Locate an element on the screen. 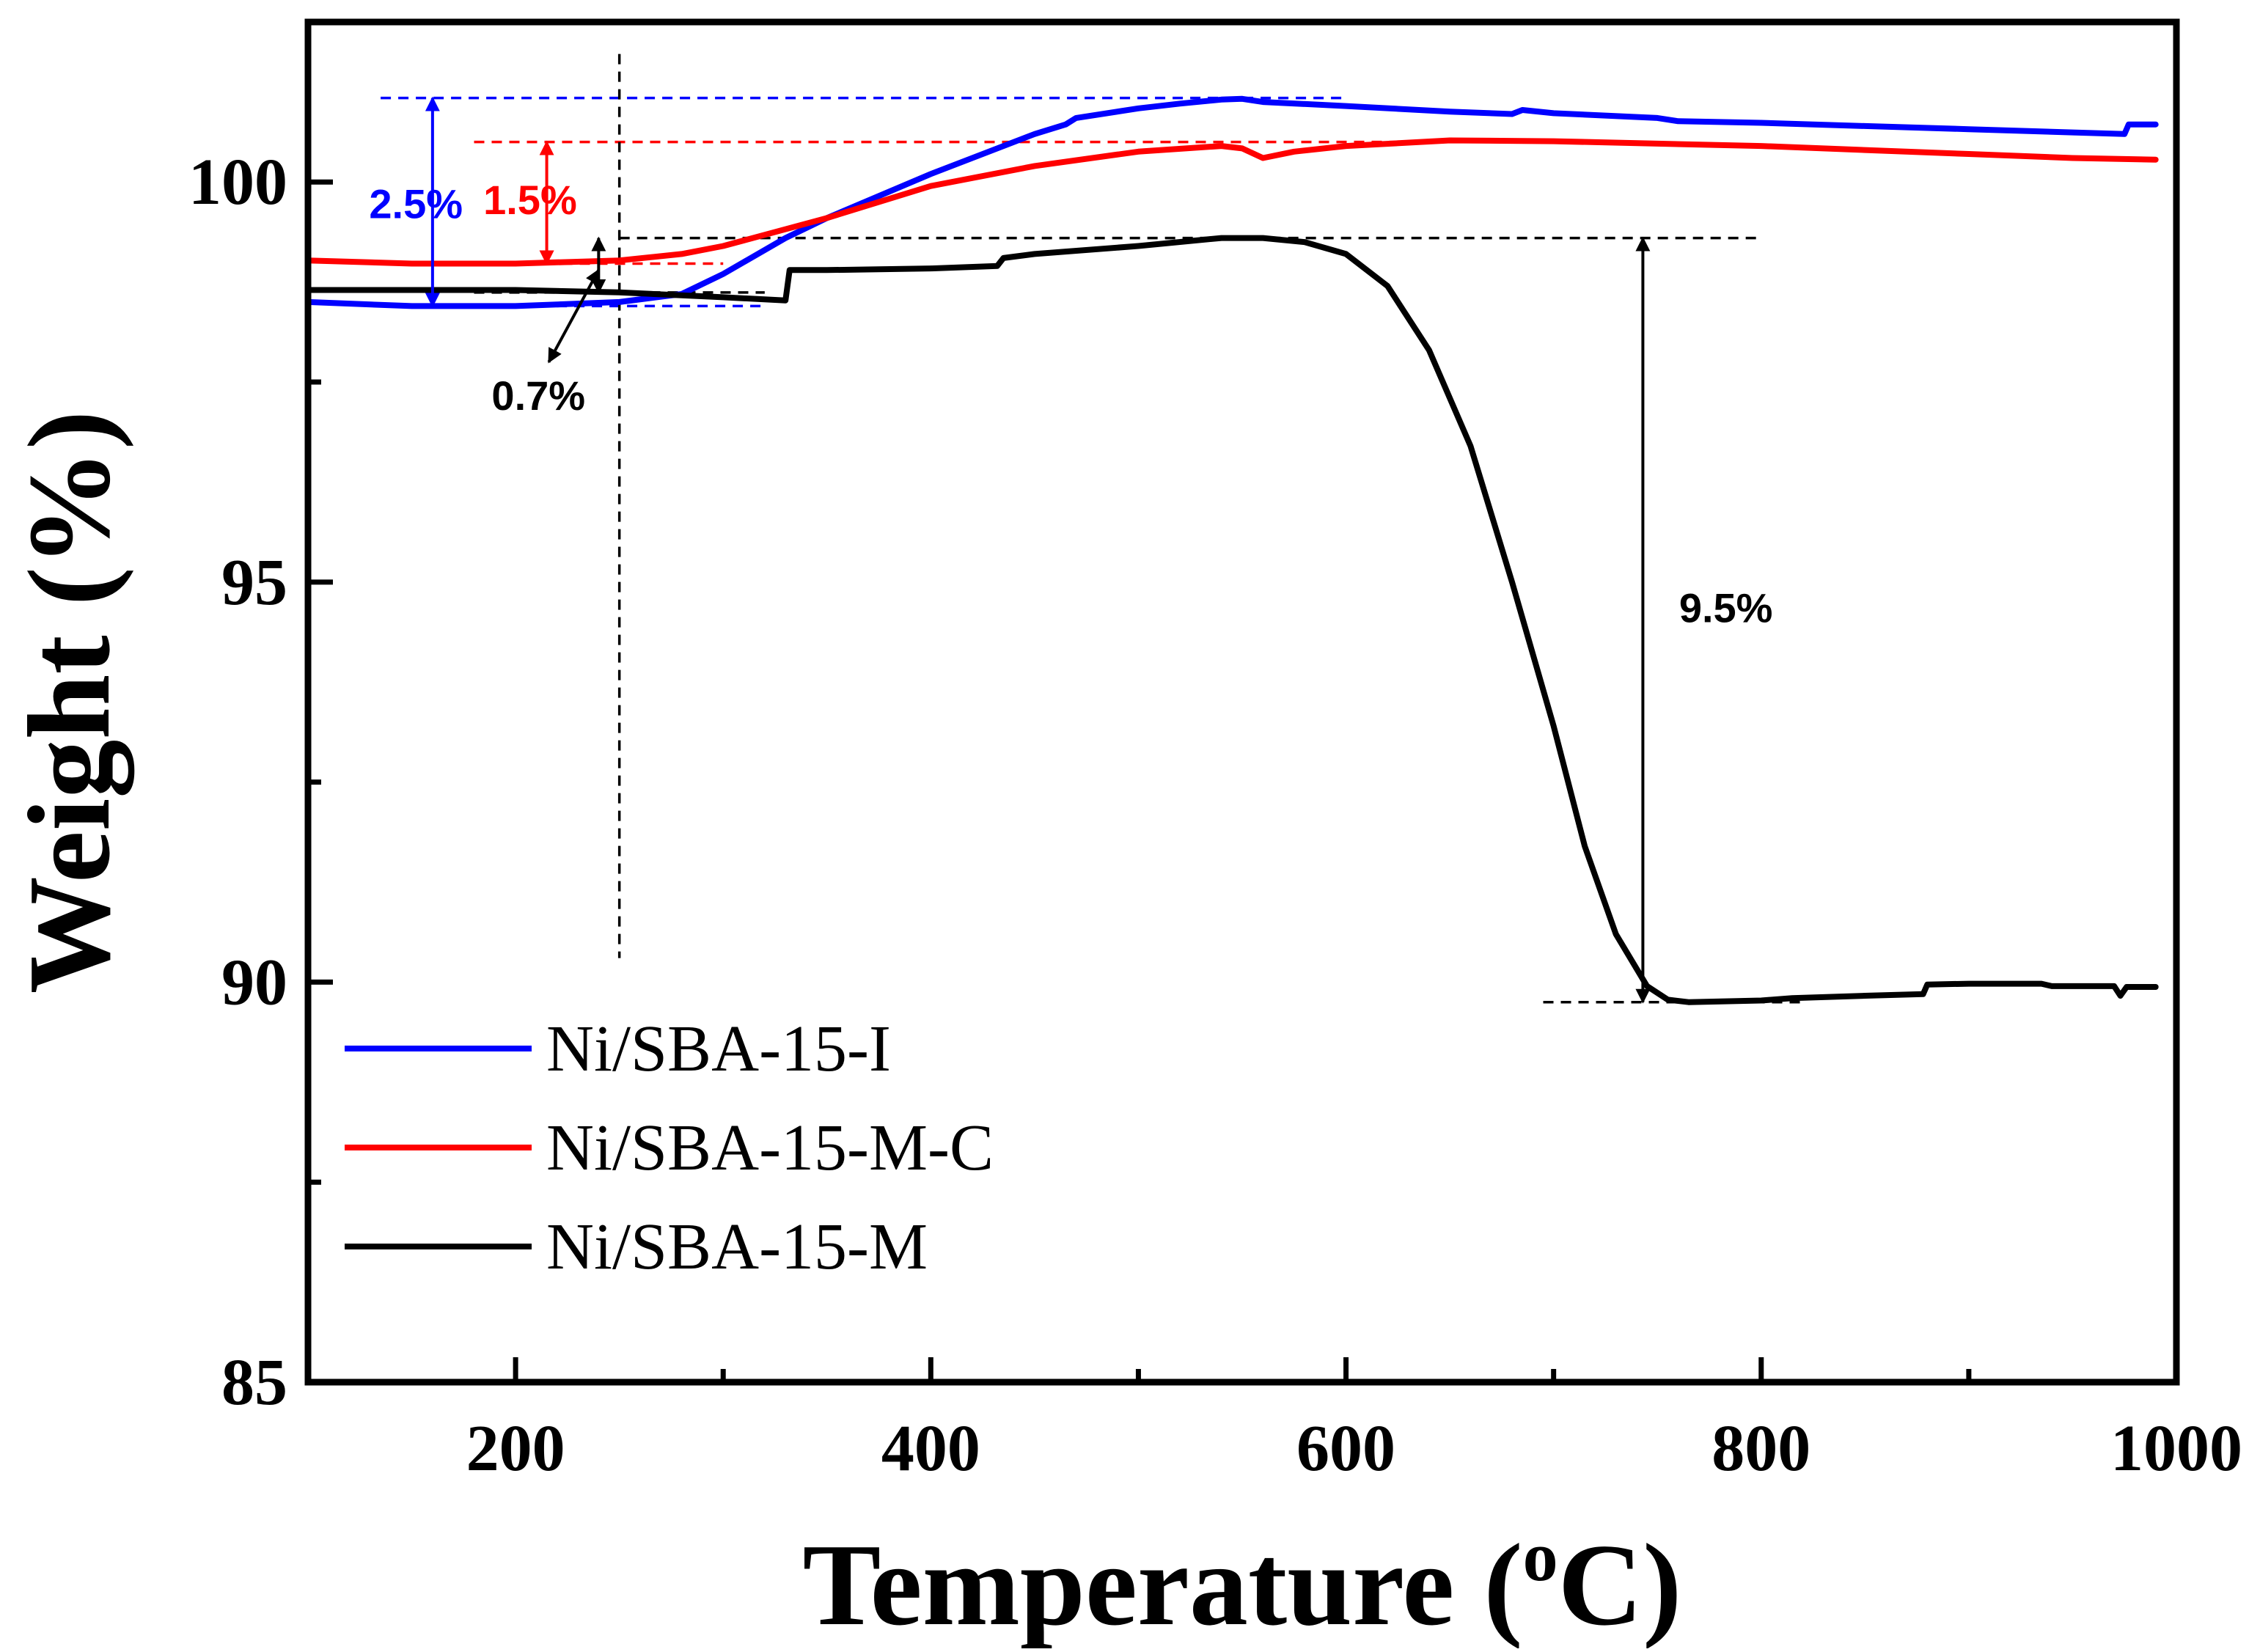 The image size is (2260, 1652). y-tick-label: 95 is located at coordinates (254, 583).